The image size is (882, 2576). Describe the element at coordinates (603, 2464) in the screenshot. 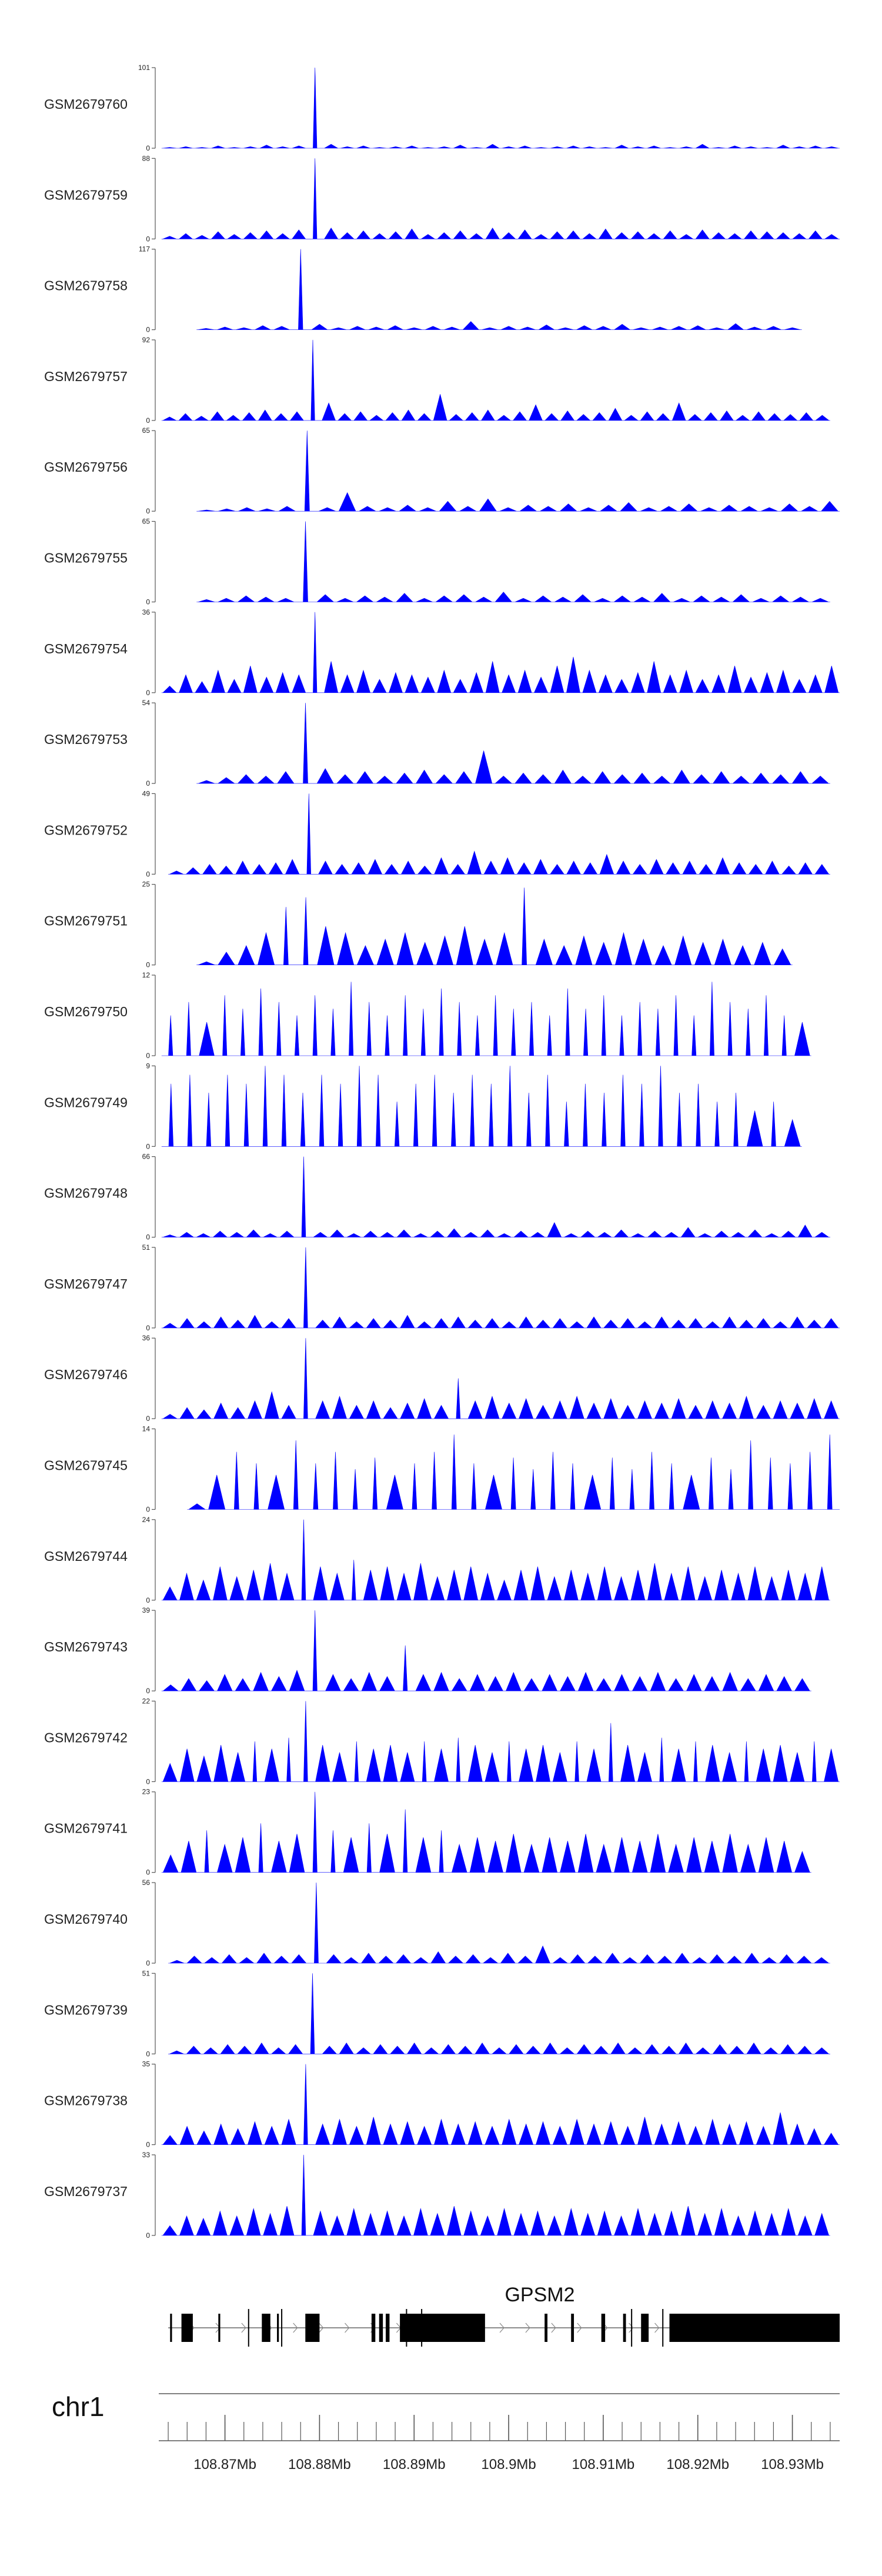

I see `x-tick-label: 108.91Mb` at that location.